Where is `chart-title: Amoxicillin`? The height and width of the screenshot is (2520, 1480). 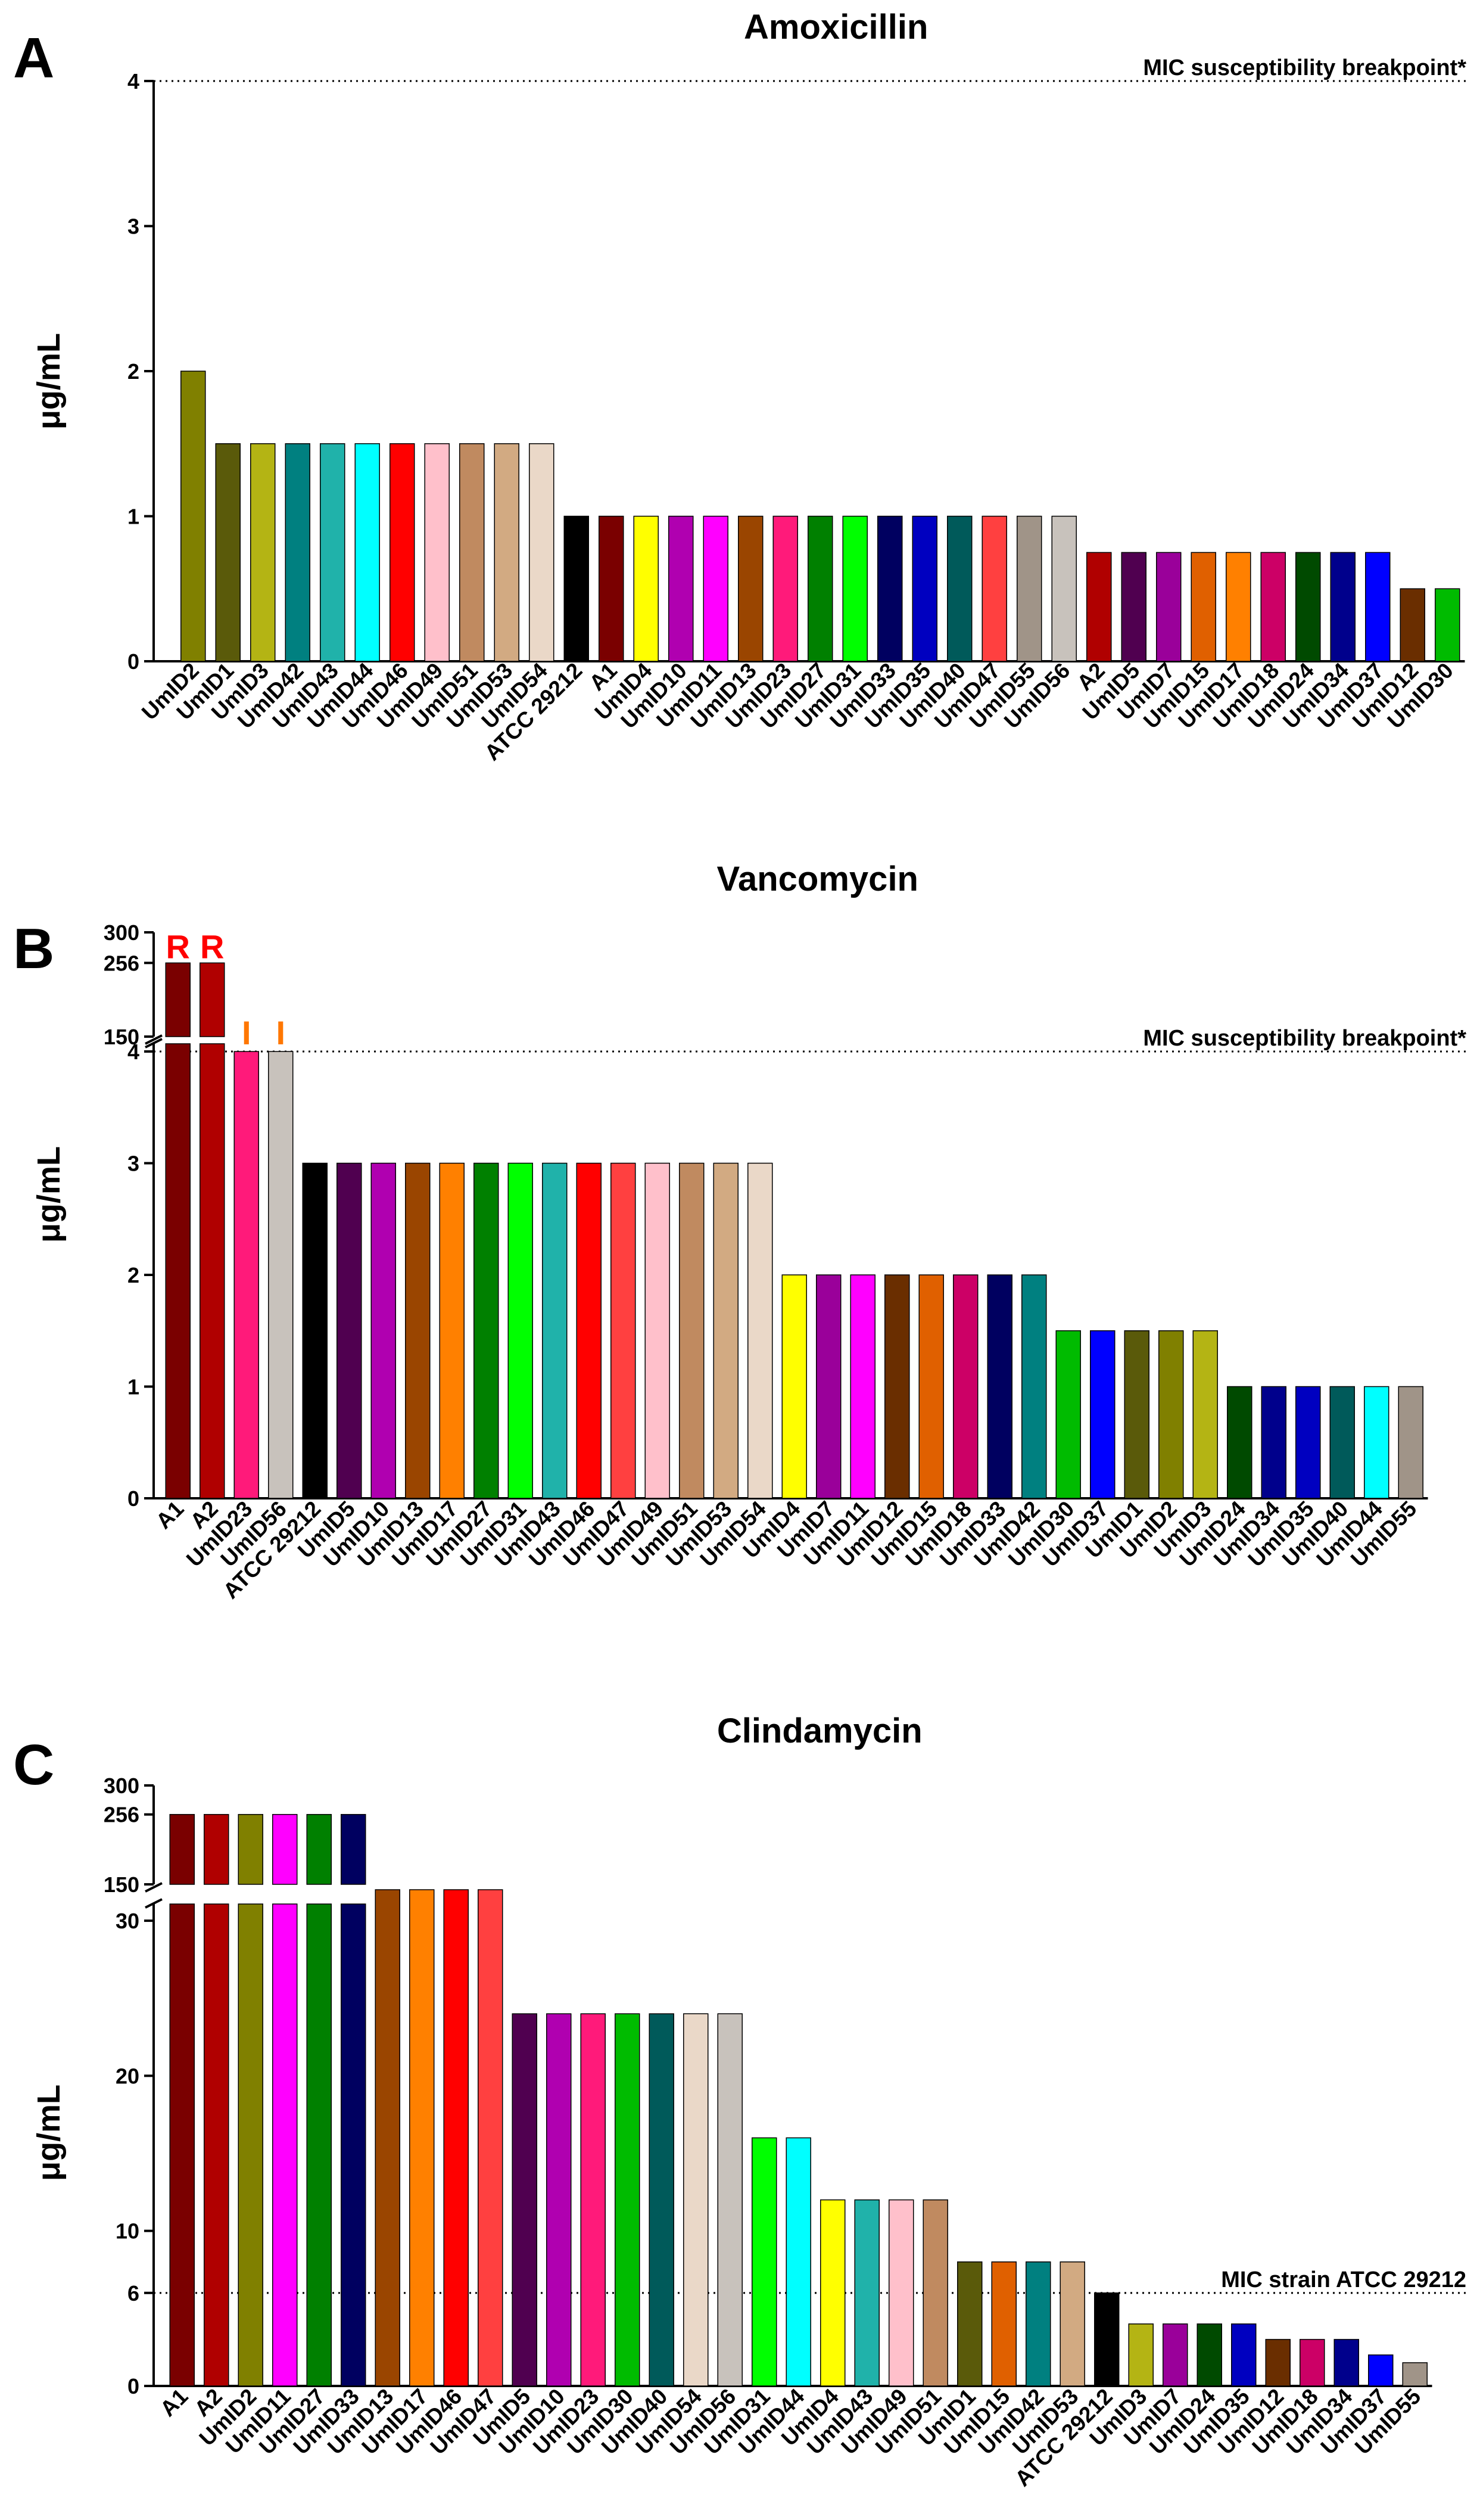 chart-title: Amoxicillin is located at coordinates (836, 27).